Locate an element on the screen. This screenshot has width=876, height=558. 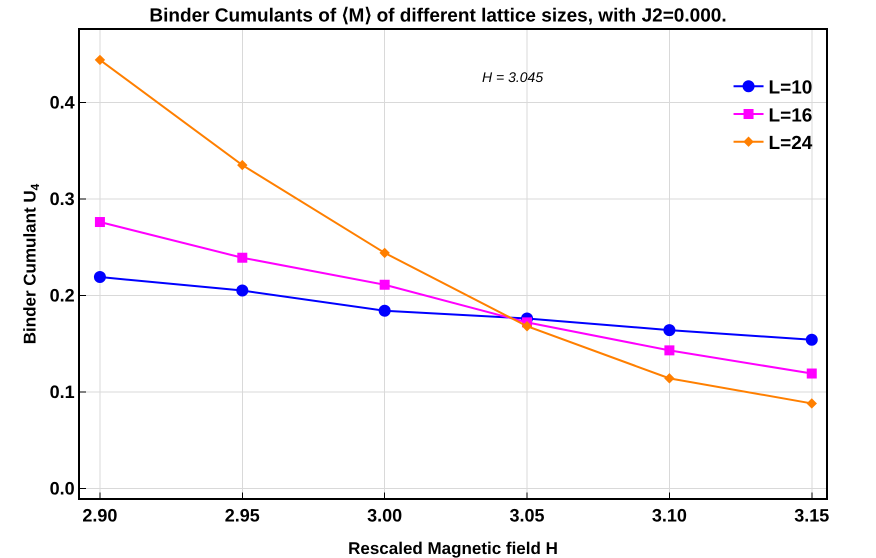
y-tick-label: 0.3 is located at coordinates (62, 199).